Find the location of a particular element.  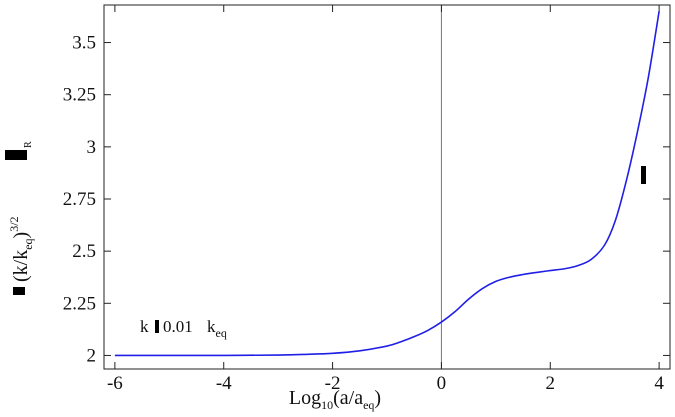

xlabel-arg-sub: eq is located at coordinates (368, 405).